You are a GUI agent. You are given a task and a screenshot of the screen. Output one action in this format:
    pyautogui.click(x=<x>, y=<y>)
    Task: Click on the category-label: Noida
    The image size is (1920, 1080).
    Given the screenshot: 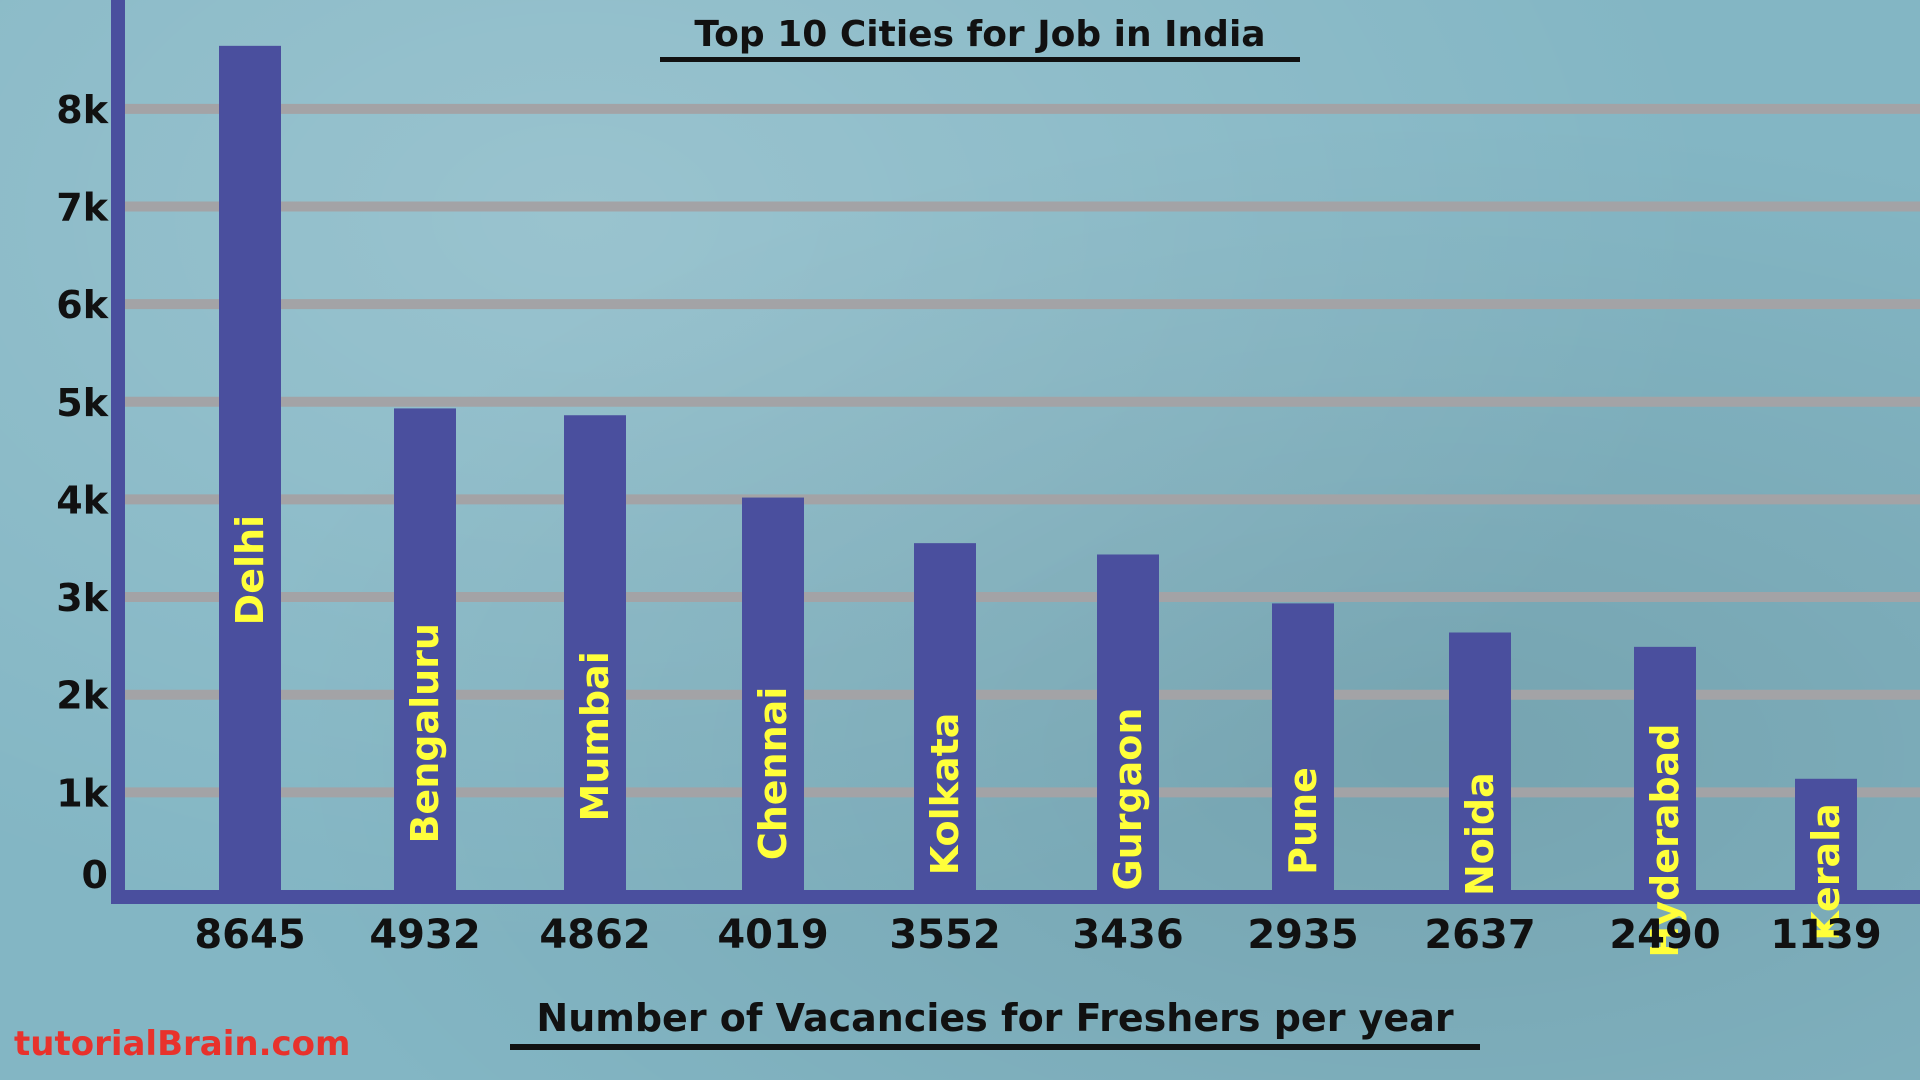 What is the action you would take?
    pyautogui.click(x=1480, y=834)
    